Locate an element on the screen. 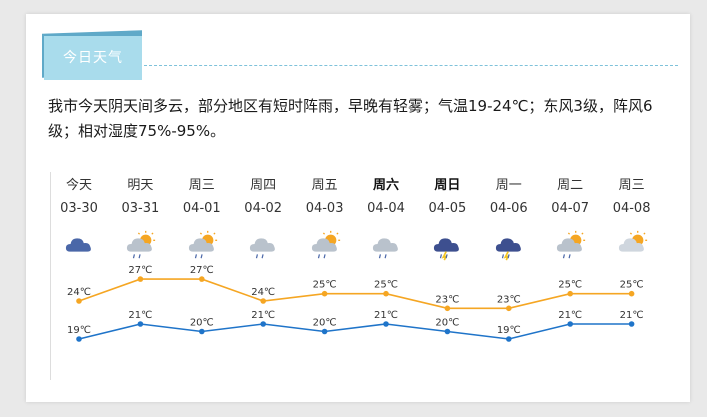  day-date: 04-02 is located at coordinates (263, 208).